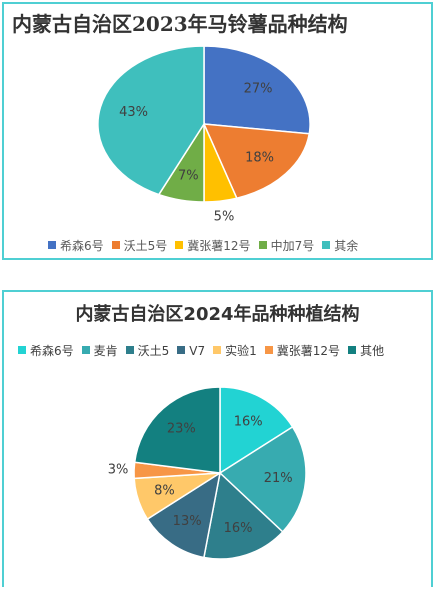 The image size is (435, 589). Describe the element at coordinates (372, 351) in the screenshot. I see `legend-label-1-6: 其他` at that location.